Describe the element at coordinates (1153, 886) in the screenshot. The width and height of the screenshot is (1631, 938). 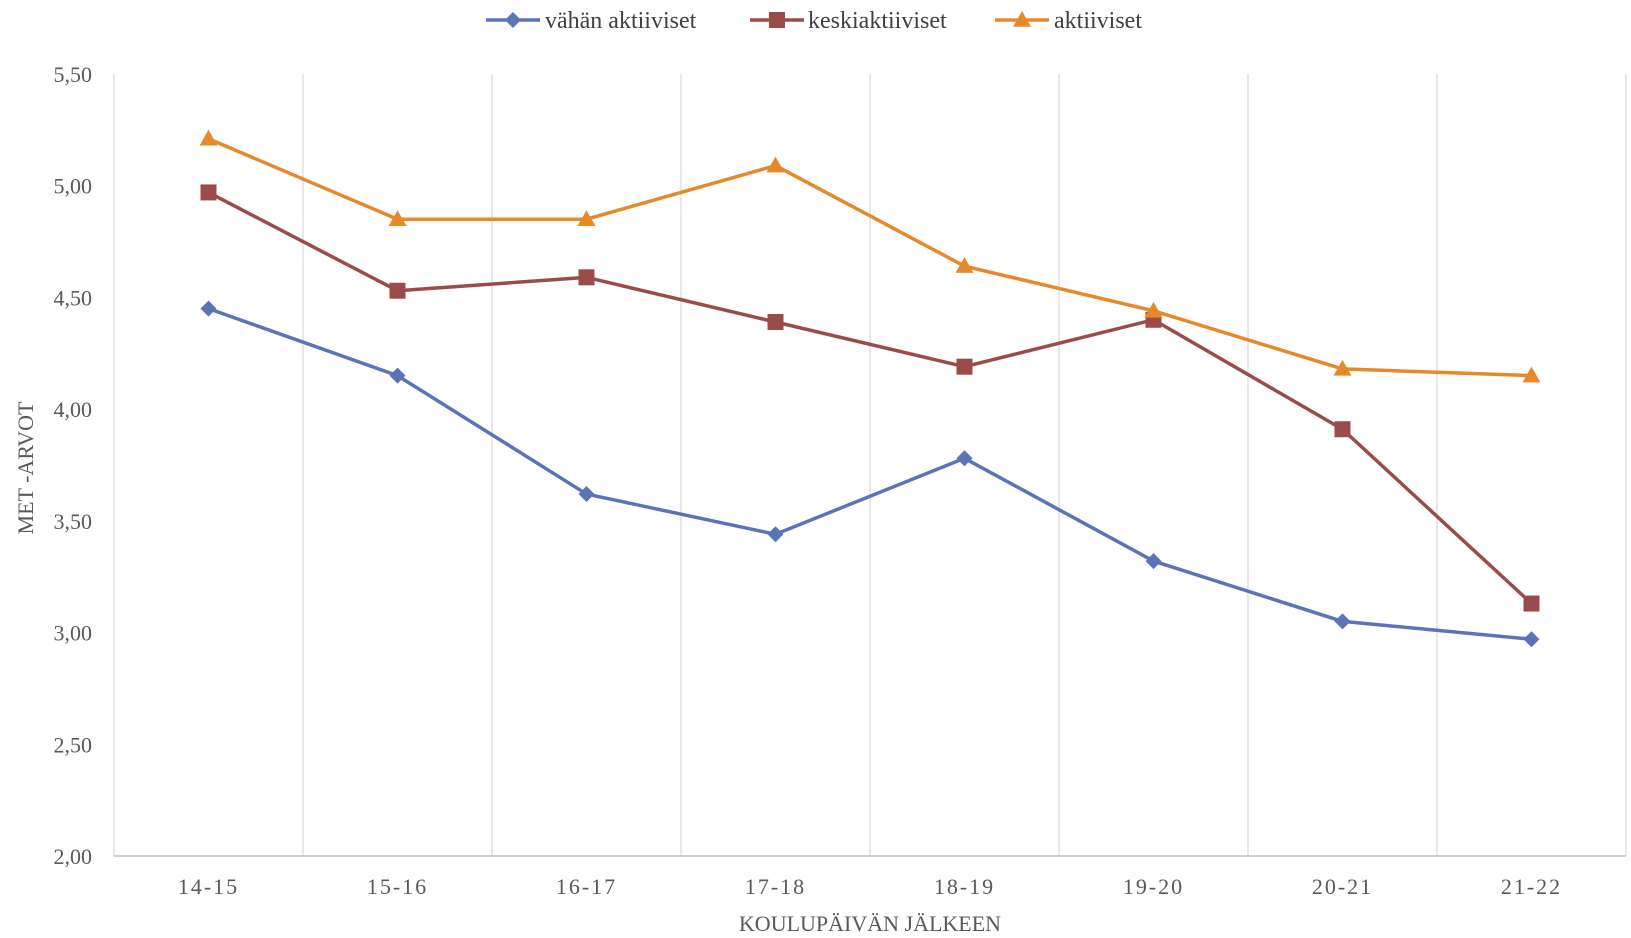
I see `x-tick-label: 19-20` at that location.